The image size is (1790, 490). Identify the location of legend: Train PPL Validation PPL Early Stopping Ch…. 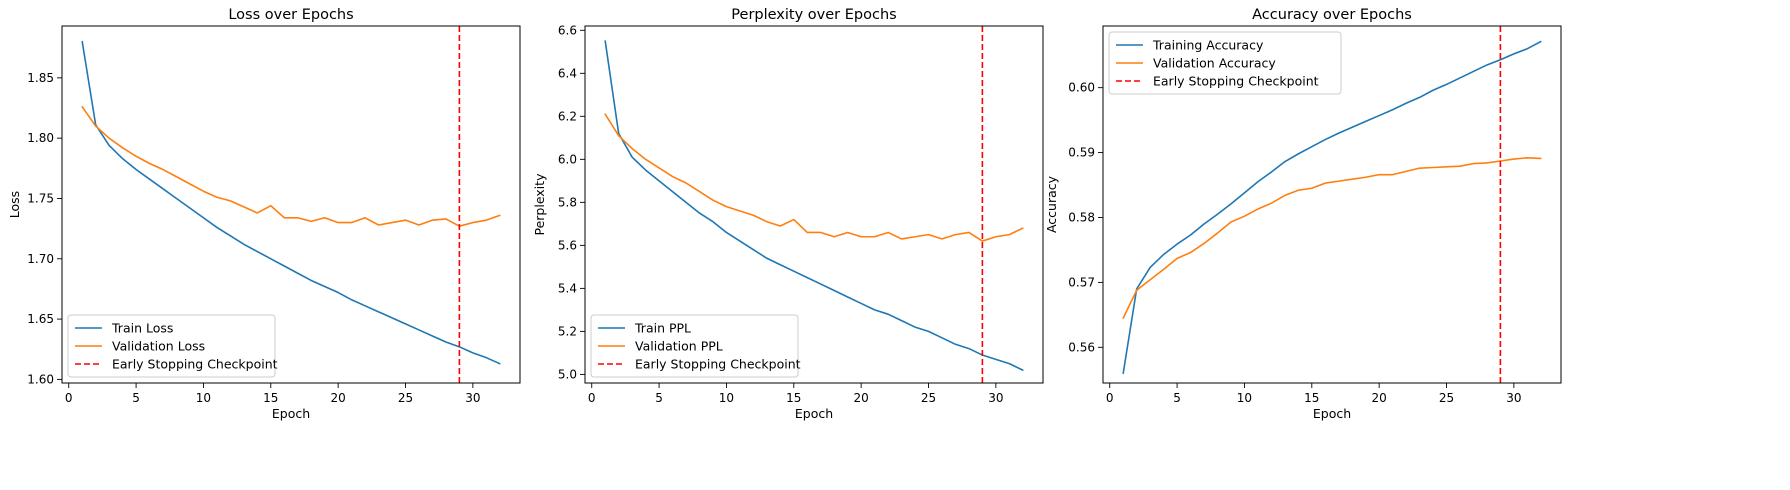
(695, 346).